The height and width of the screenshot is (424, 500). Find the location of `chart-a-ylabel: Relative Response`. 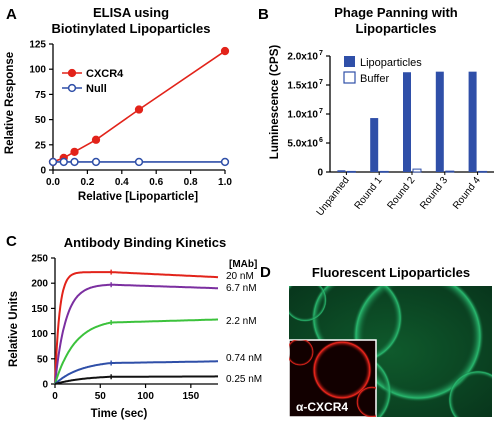

chart-a-ylabel: Relative Response is located at coordinates (10, 103).